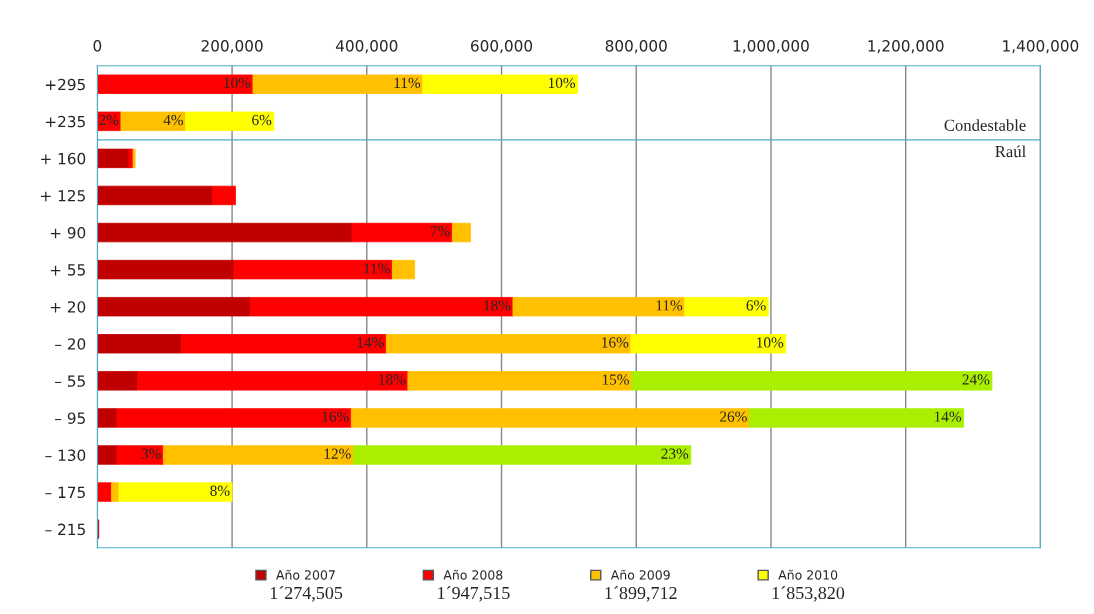 The image size is (1094, 614). Describe the element at coordinates (109, 120) in the screenshot. I see `annotation: 2%` at that location.